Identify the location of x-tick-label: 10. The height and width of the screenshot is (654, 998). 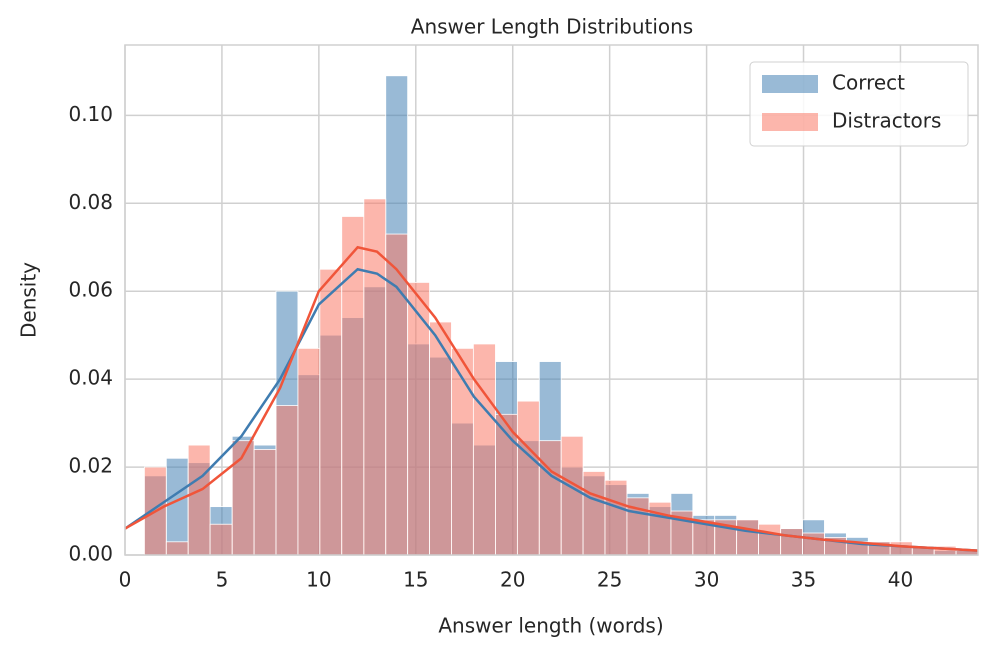
(318, 580).